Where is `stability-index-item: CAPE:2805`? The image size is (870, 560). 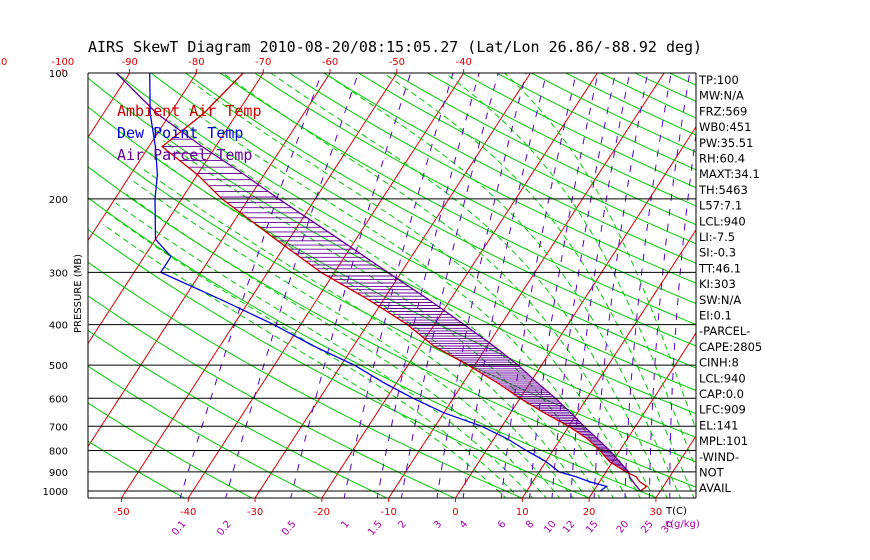
stability-index-item: CAPE:2805 is located at coordinates (730, 347).